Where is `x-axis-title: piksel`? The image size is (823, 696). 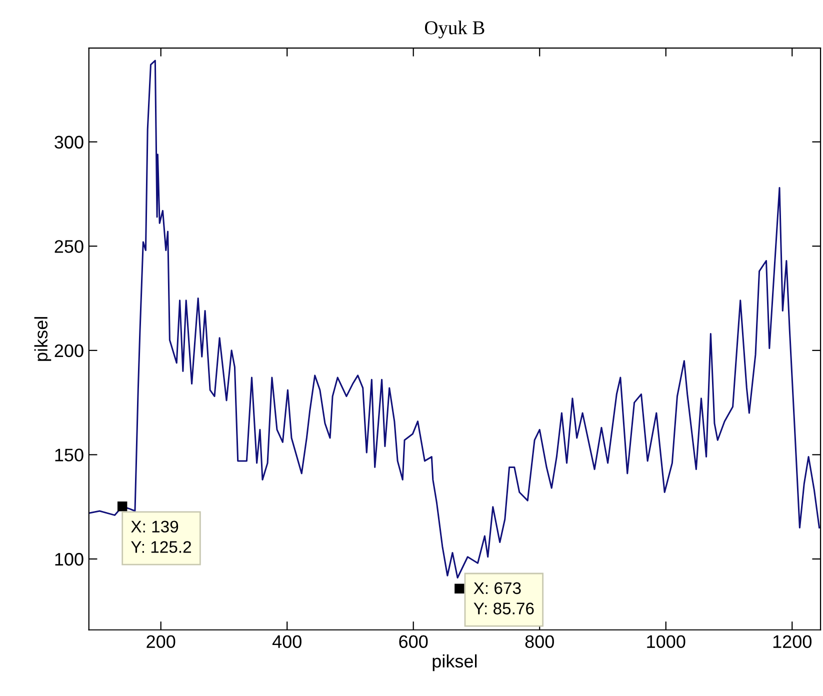
x-axis-title: piksel is located at coordinates (454, 663).